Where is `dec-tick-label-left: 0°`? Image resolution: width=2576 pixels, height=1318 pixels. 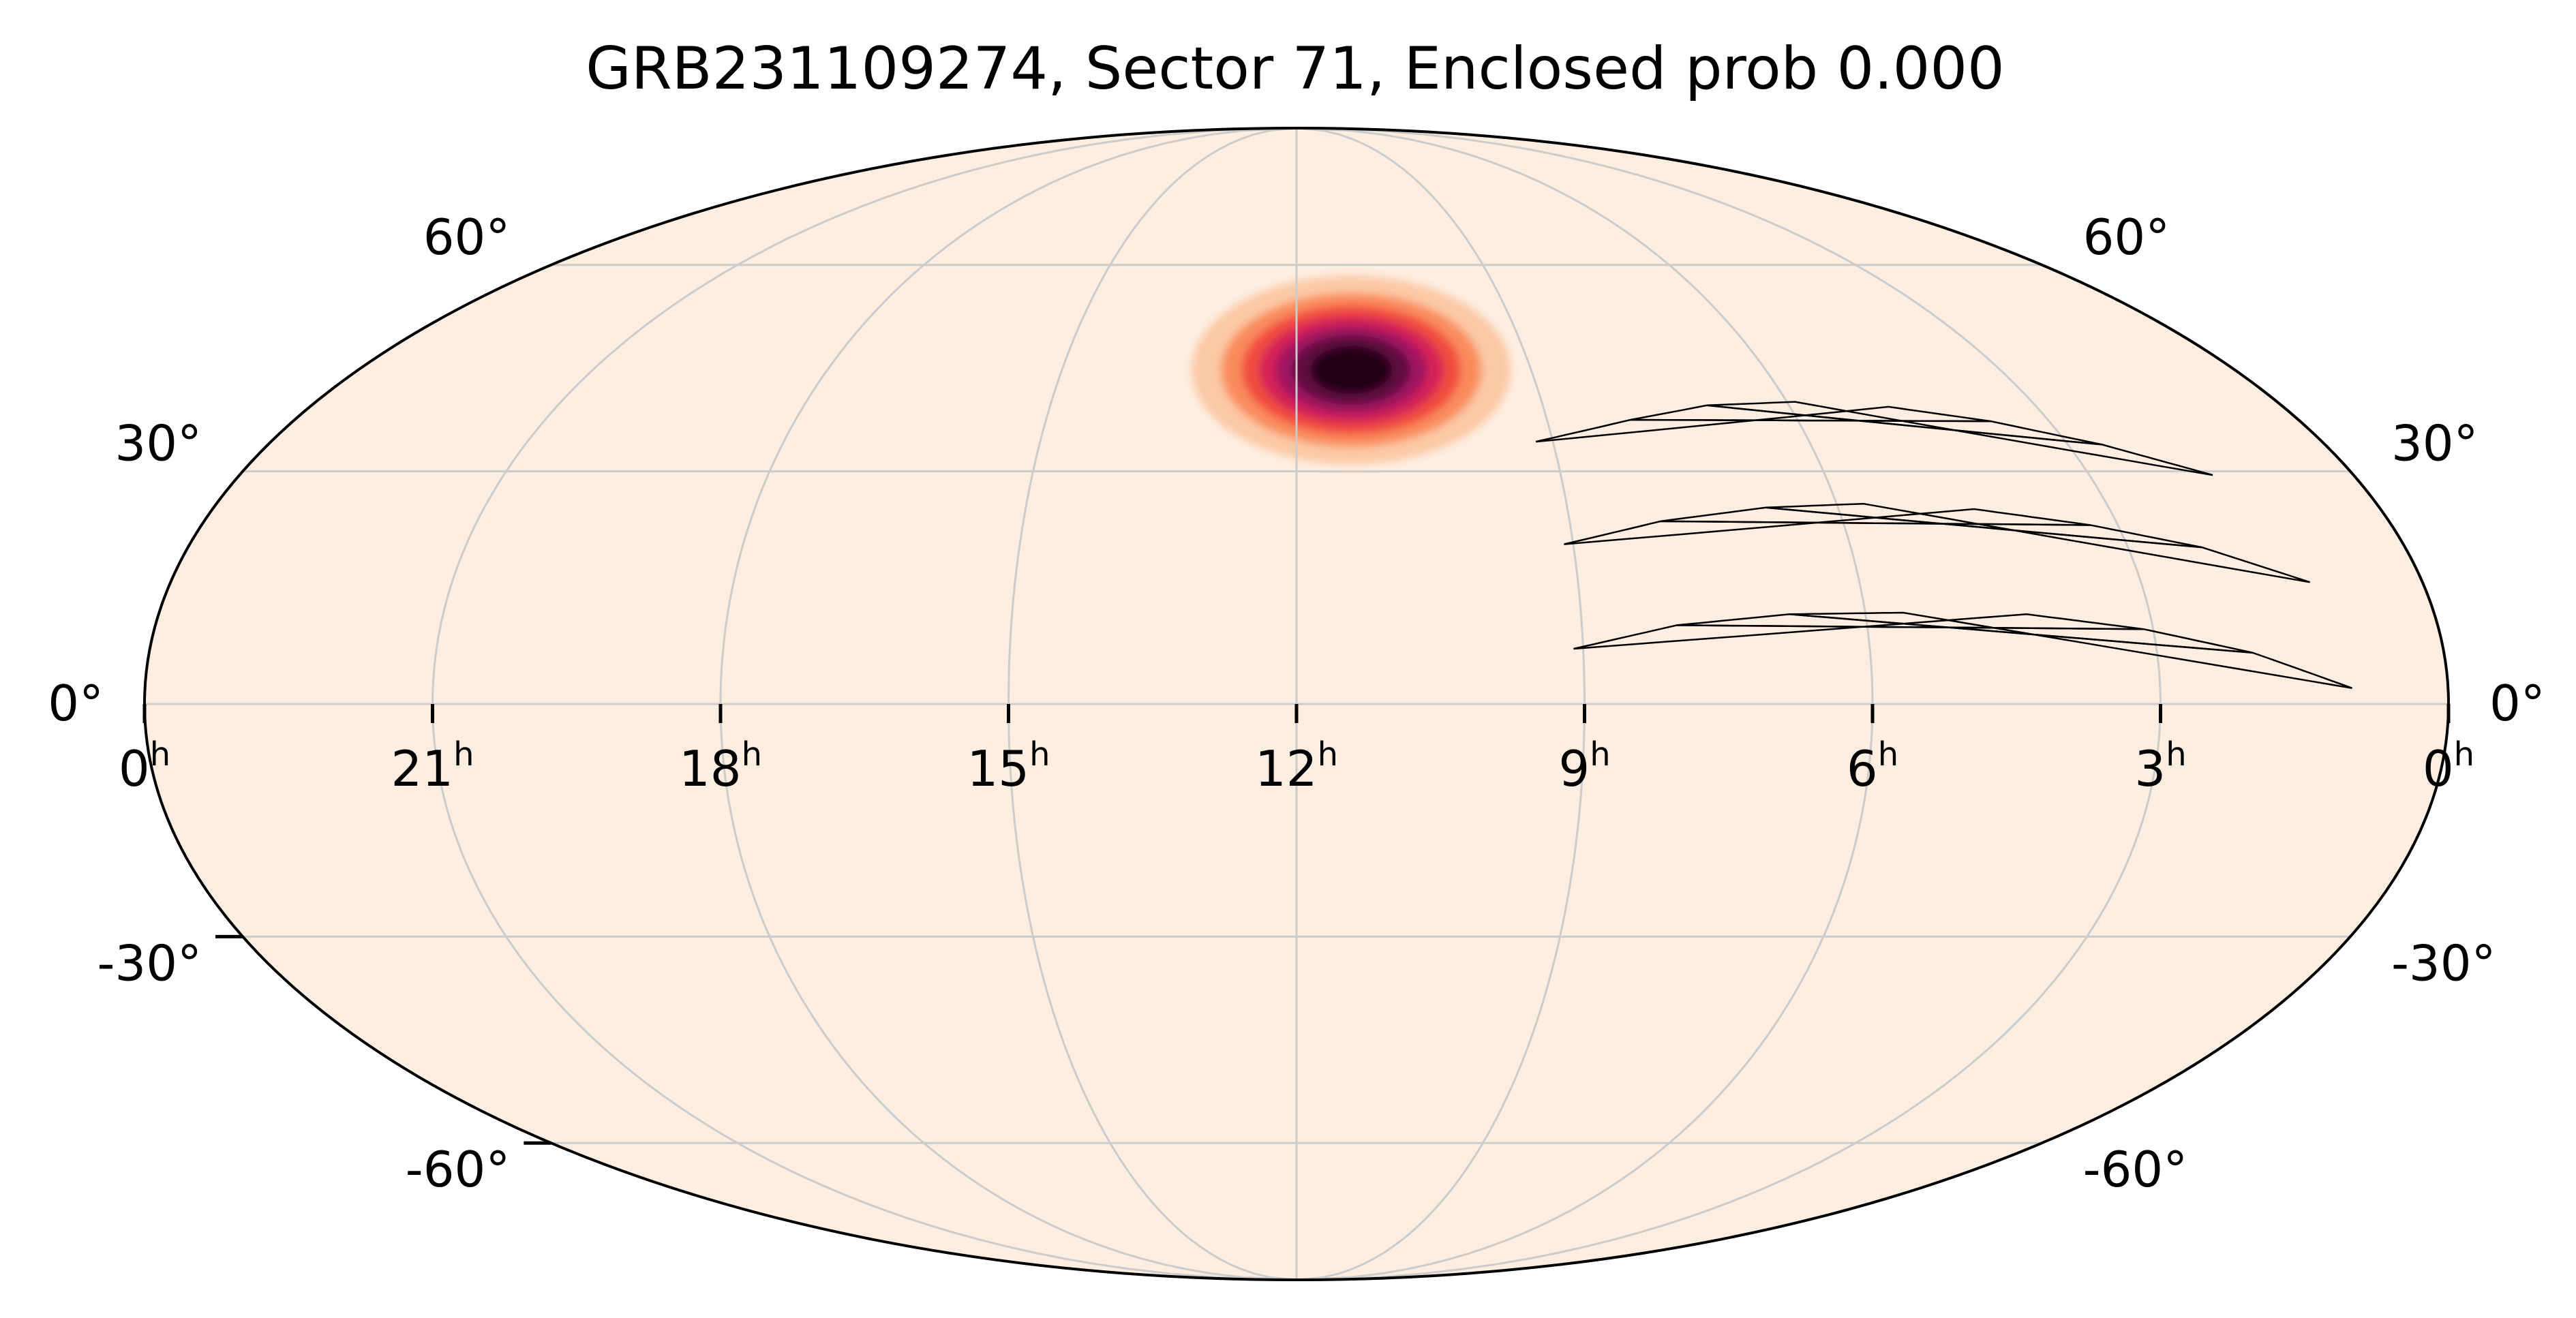 dec-tick-label-left: 0° is located at coordinates (76, 703).